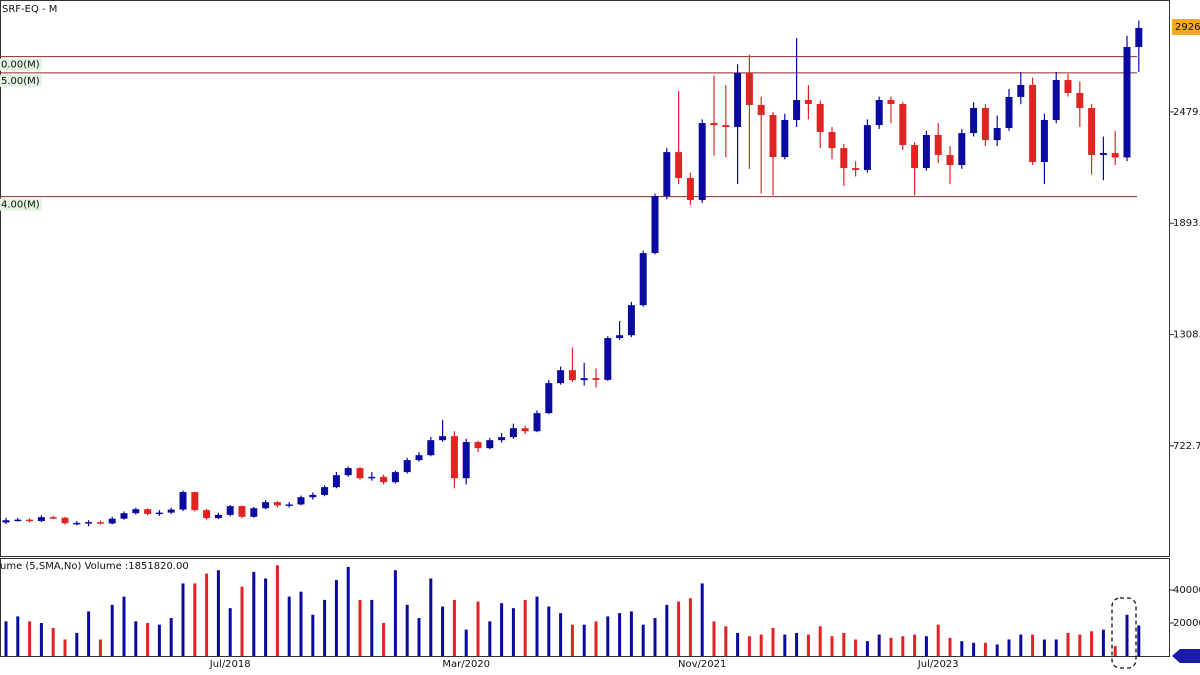 The image size is (1200, 675). Describe the element at coordinates (1186, 223) in the screenshot. I see `y-tick-label: 1893.9` at that location.